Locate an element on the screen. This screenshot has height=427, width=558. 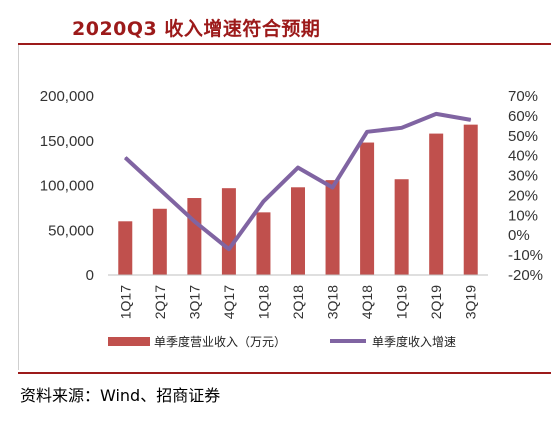
left-tick-label: 0 is located at coordinates (90, 275).